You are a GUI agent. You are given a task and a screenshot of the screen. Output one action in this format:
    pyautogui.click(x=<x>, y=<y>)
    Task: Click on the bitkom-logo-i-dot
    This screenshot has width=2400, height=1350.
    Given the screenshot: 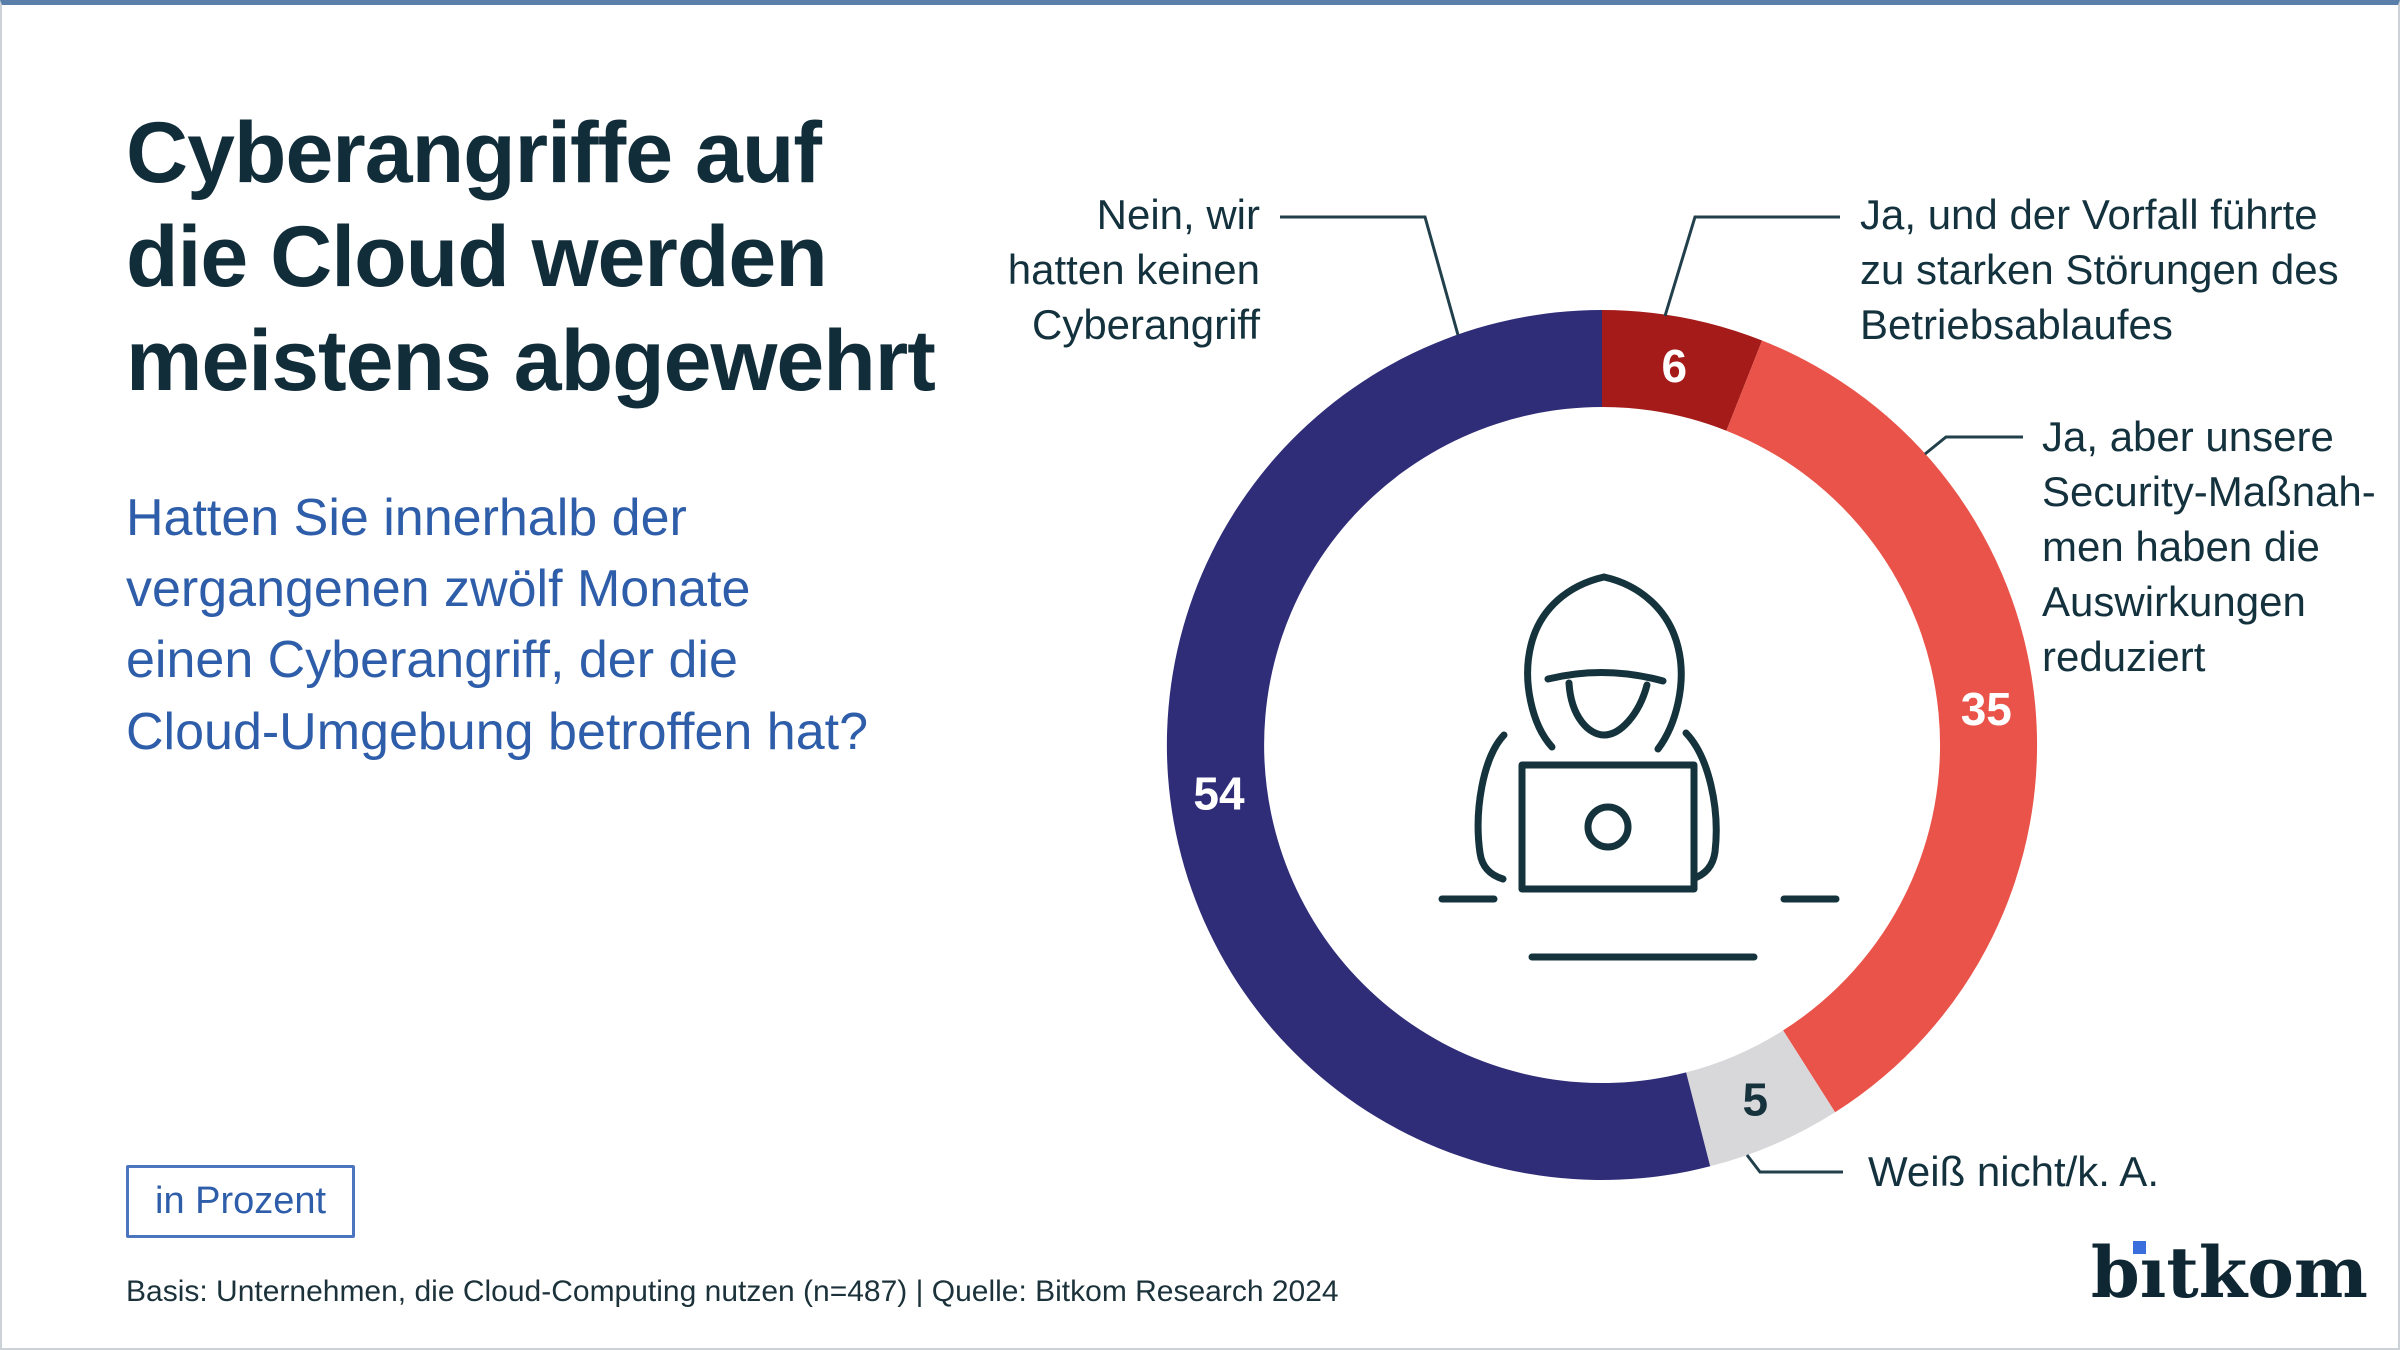 What is the action you would take?
    pyautogui.click(x=2139, y=1247)
    